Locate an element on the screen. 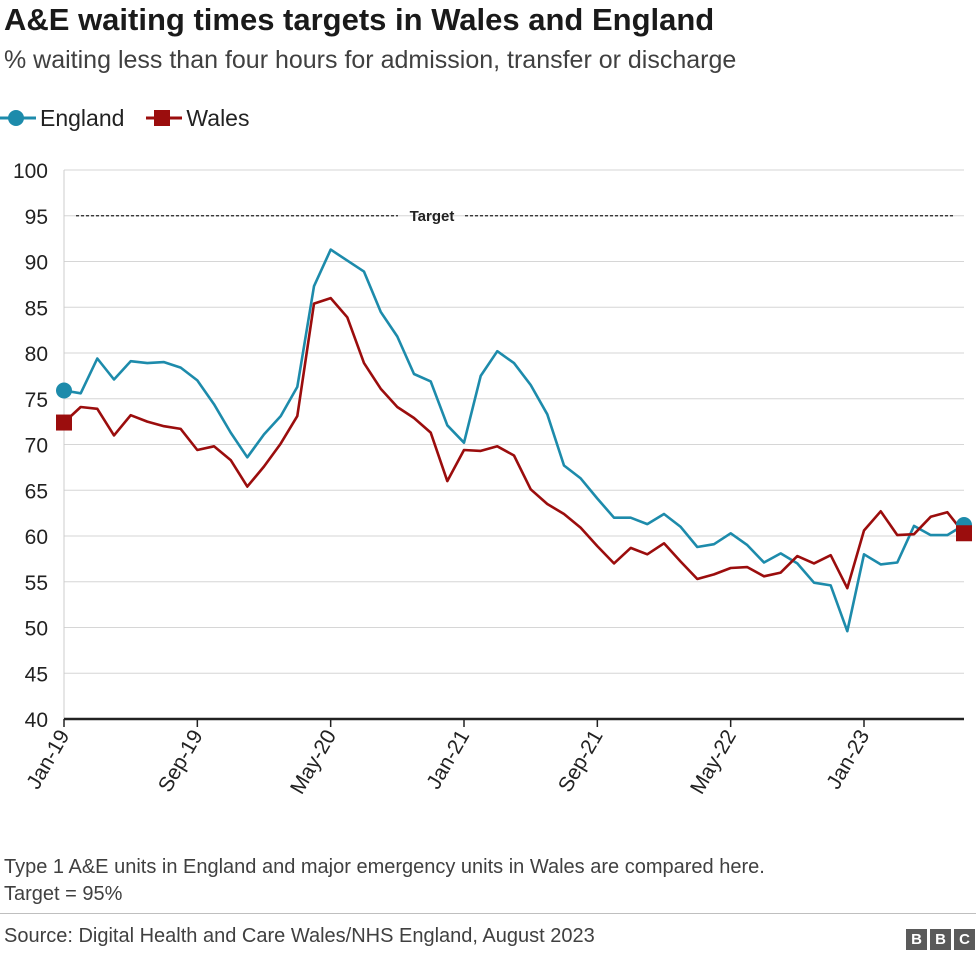 The height and width of the screenshot is (957, 976). y-tick-label: 40 is located at coordinates (36, 720).